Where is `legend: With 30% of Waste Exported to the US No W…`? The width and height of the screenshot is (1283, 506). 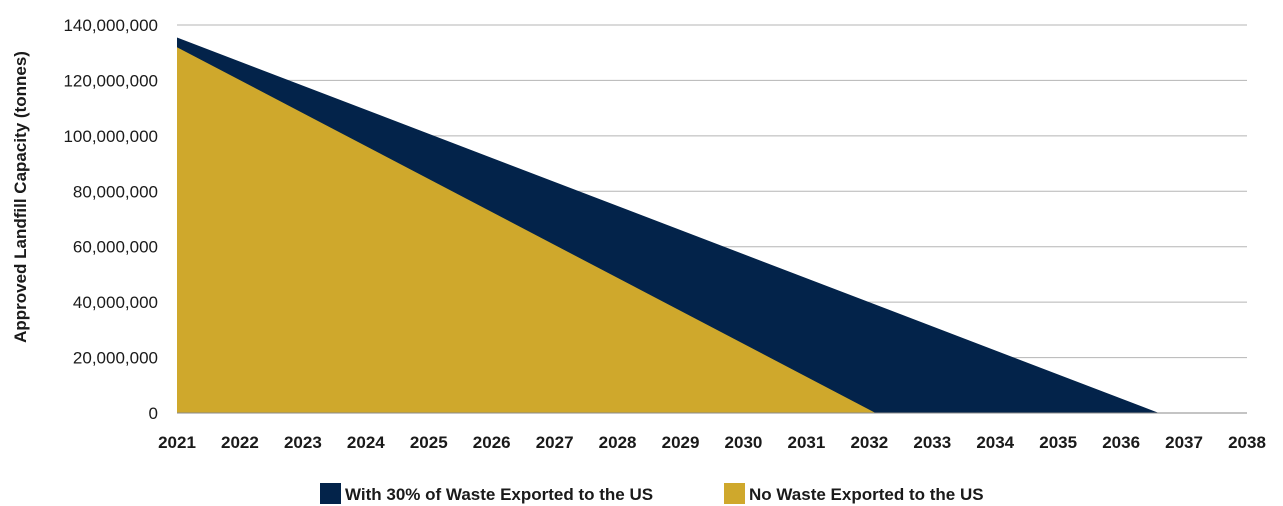
legend: With 30% of Waste Exported to the US No W… is located at coordinates (652, 493).